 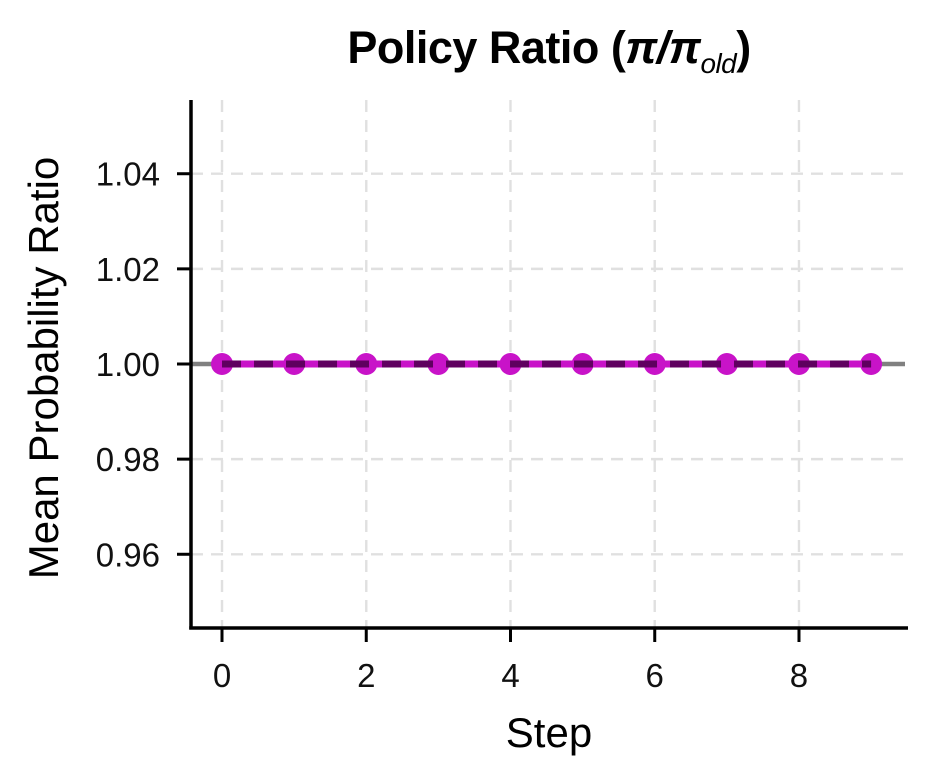 I want to click on x-tick-label: 2, so click(x=366, y=675).